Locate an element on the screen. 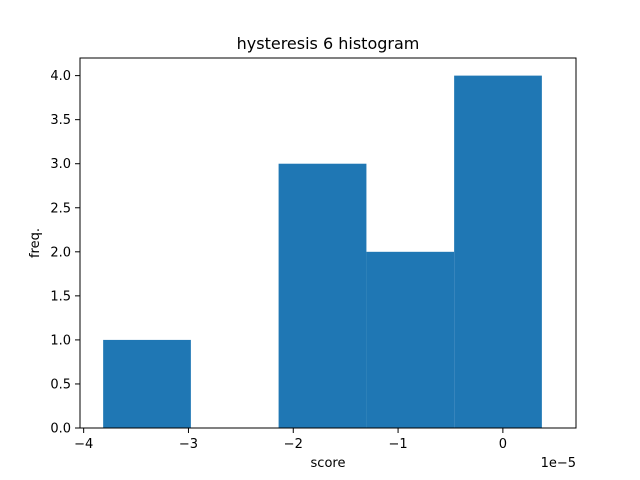 This screenshot has height=480, width=640. y-tick-label: 1.5 is located at coordinates (60, 296).